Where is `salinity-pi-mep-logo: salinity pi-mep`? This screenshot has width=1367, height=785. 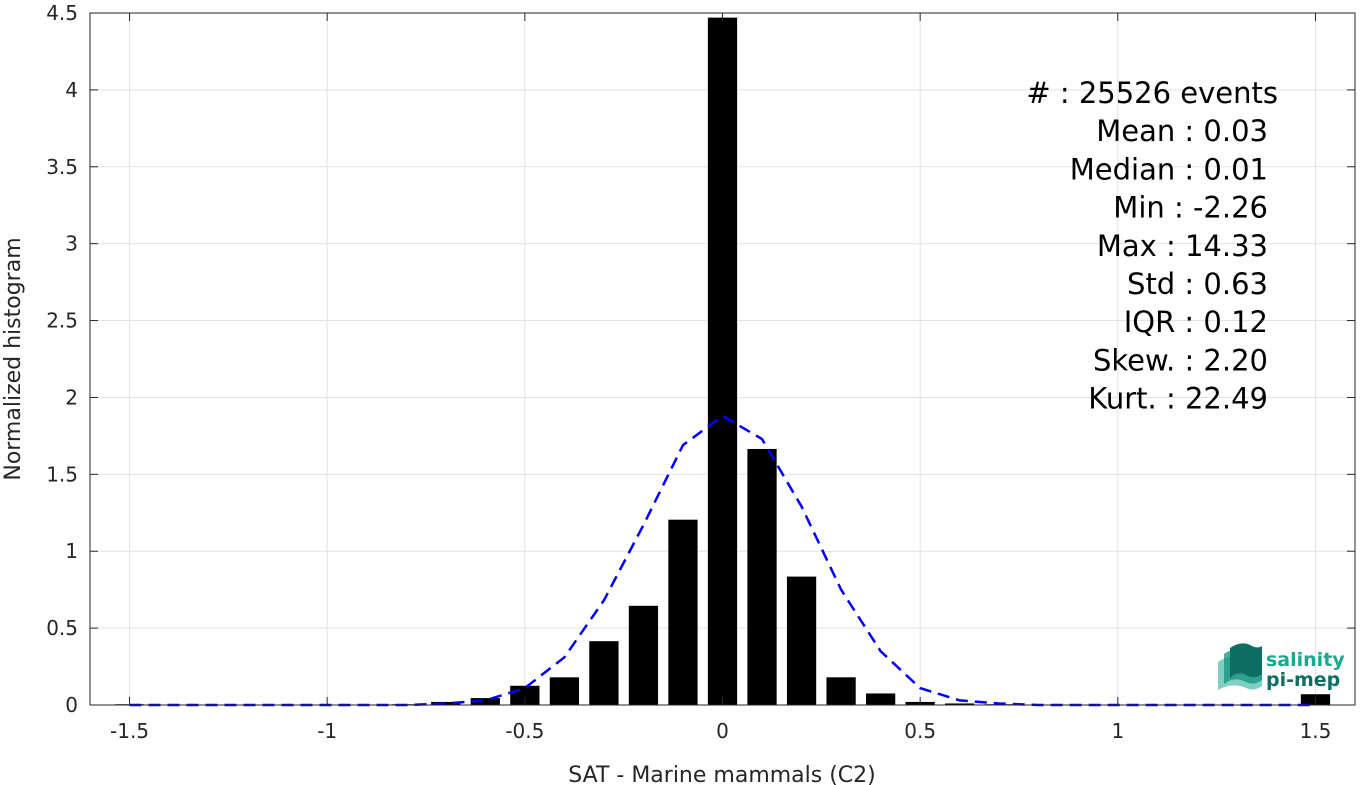
salinity-pi-mep-logo: salinity pi-mep is located at coordinates (1281, 667).